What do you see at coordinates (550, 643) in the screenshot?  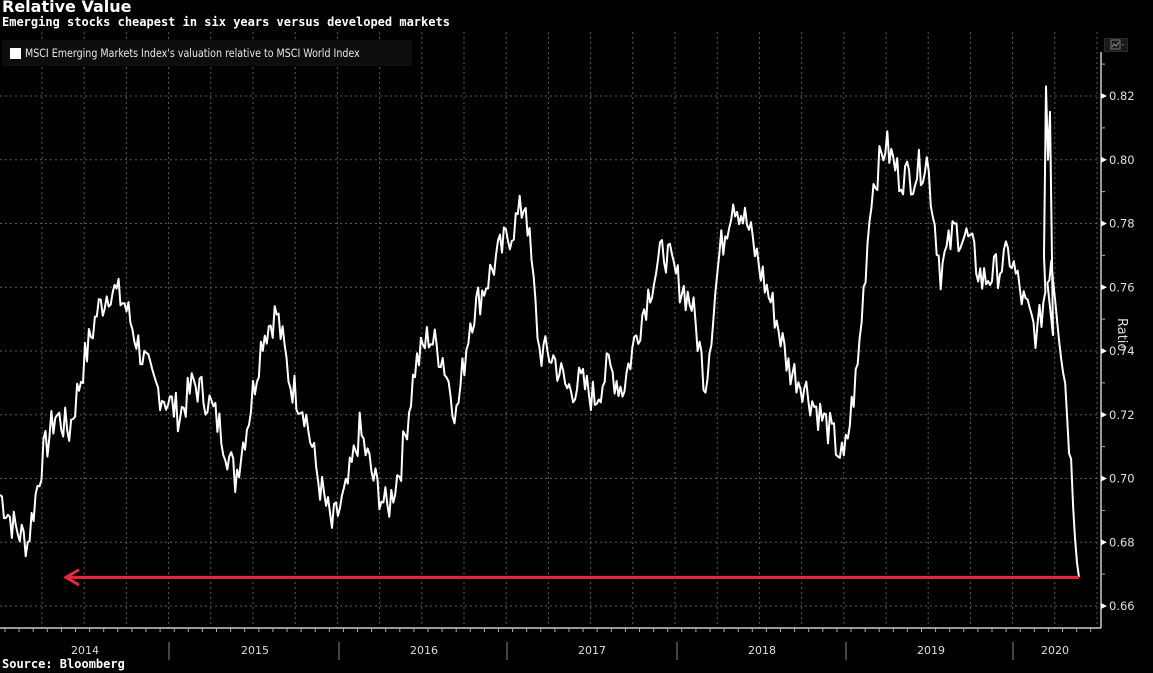 I see `x-axis: 2014 2015 2016 2017 2018 2019 2020` at bounding box center [550, 643].